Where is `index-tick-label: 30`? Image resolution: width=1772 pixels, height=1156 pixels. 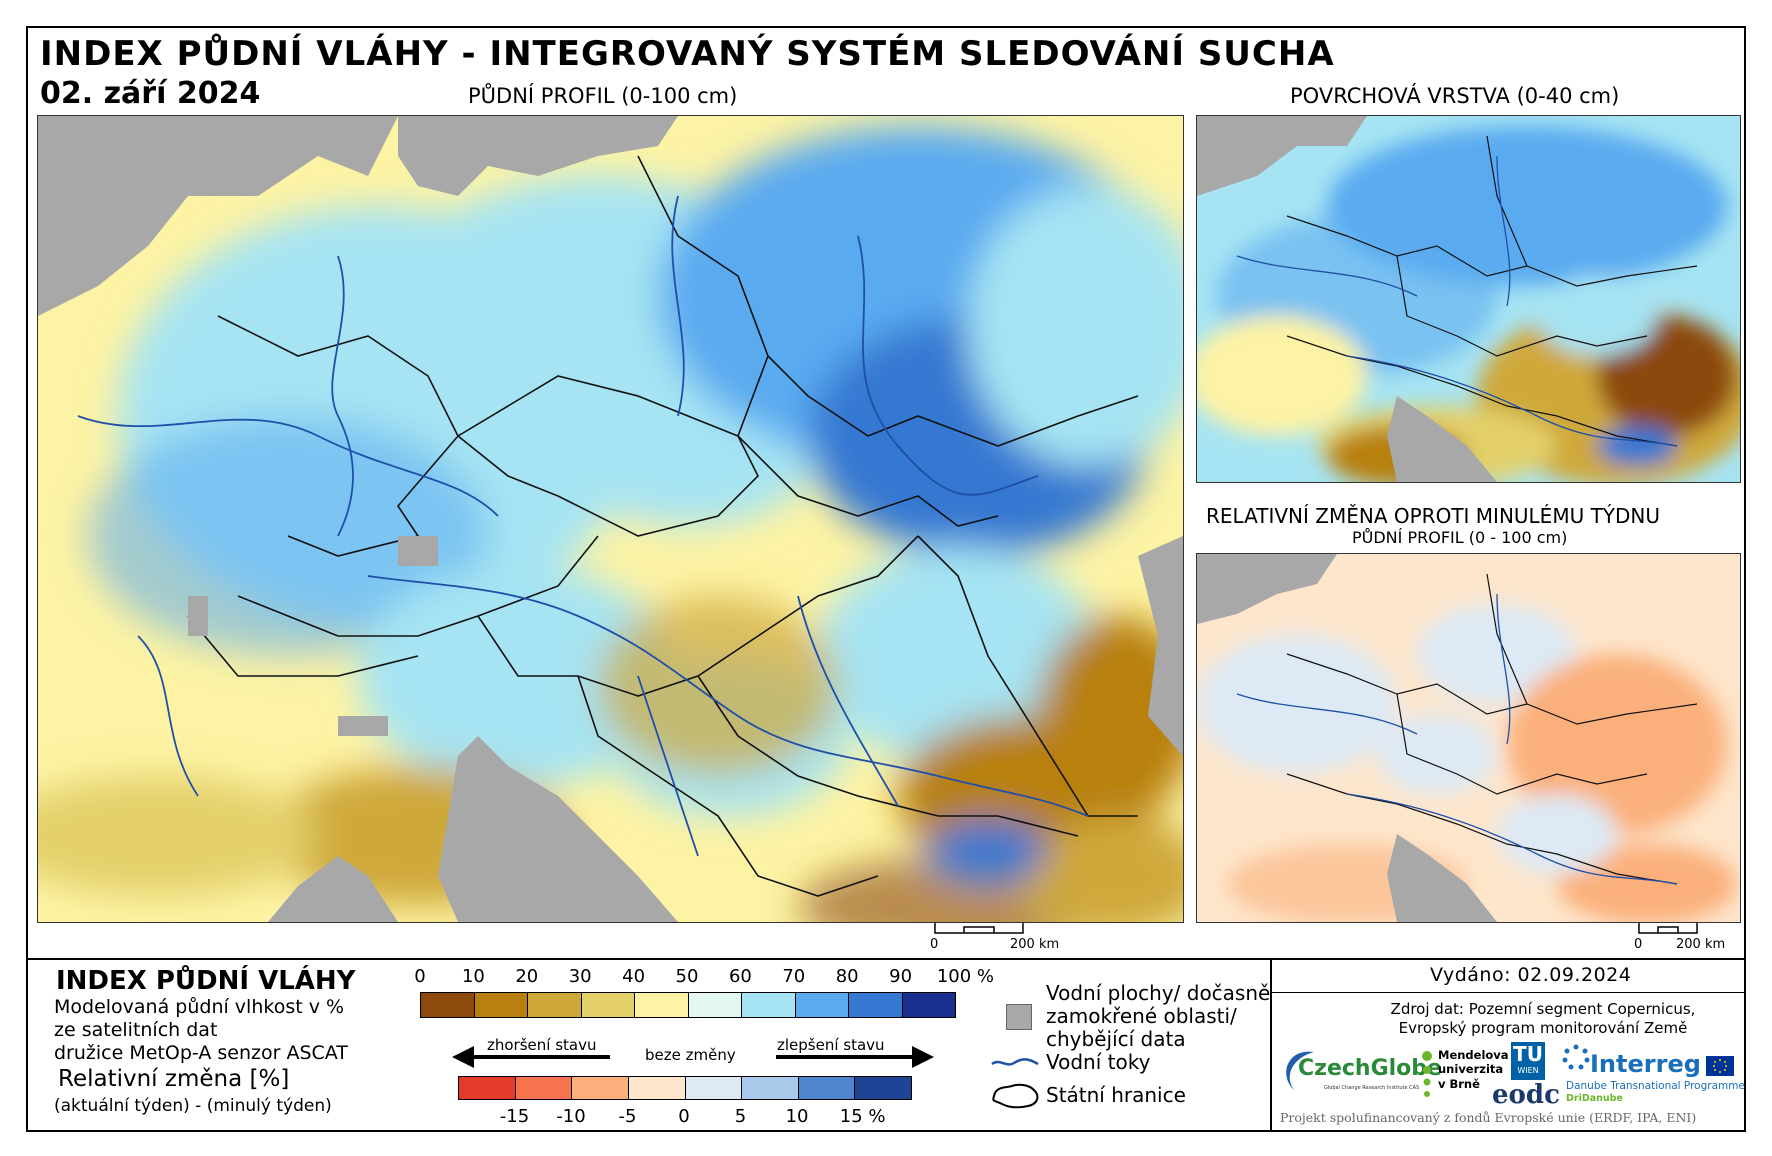 index-tick-label: 30 is located at coordinates (580, 976).